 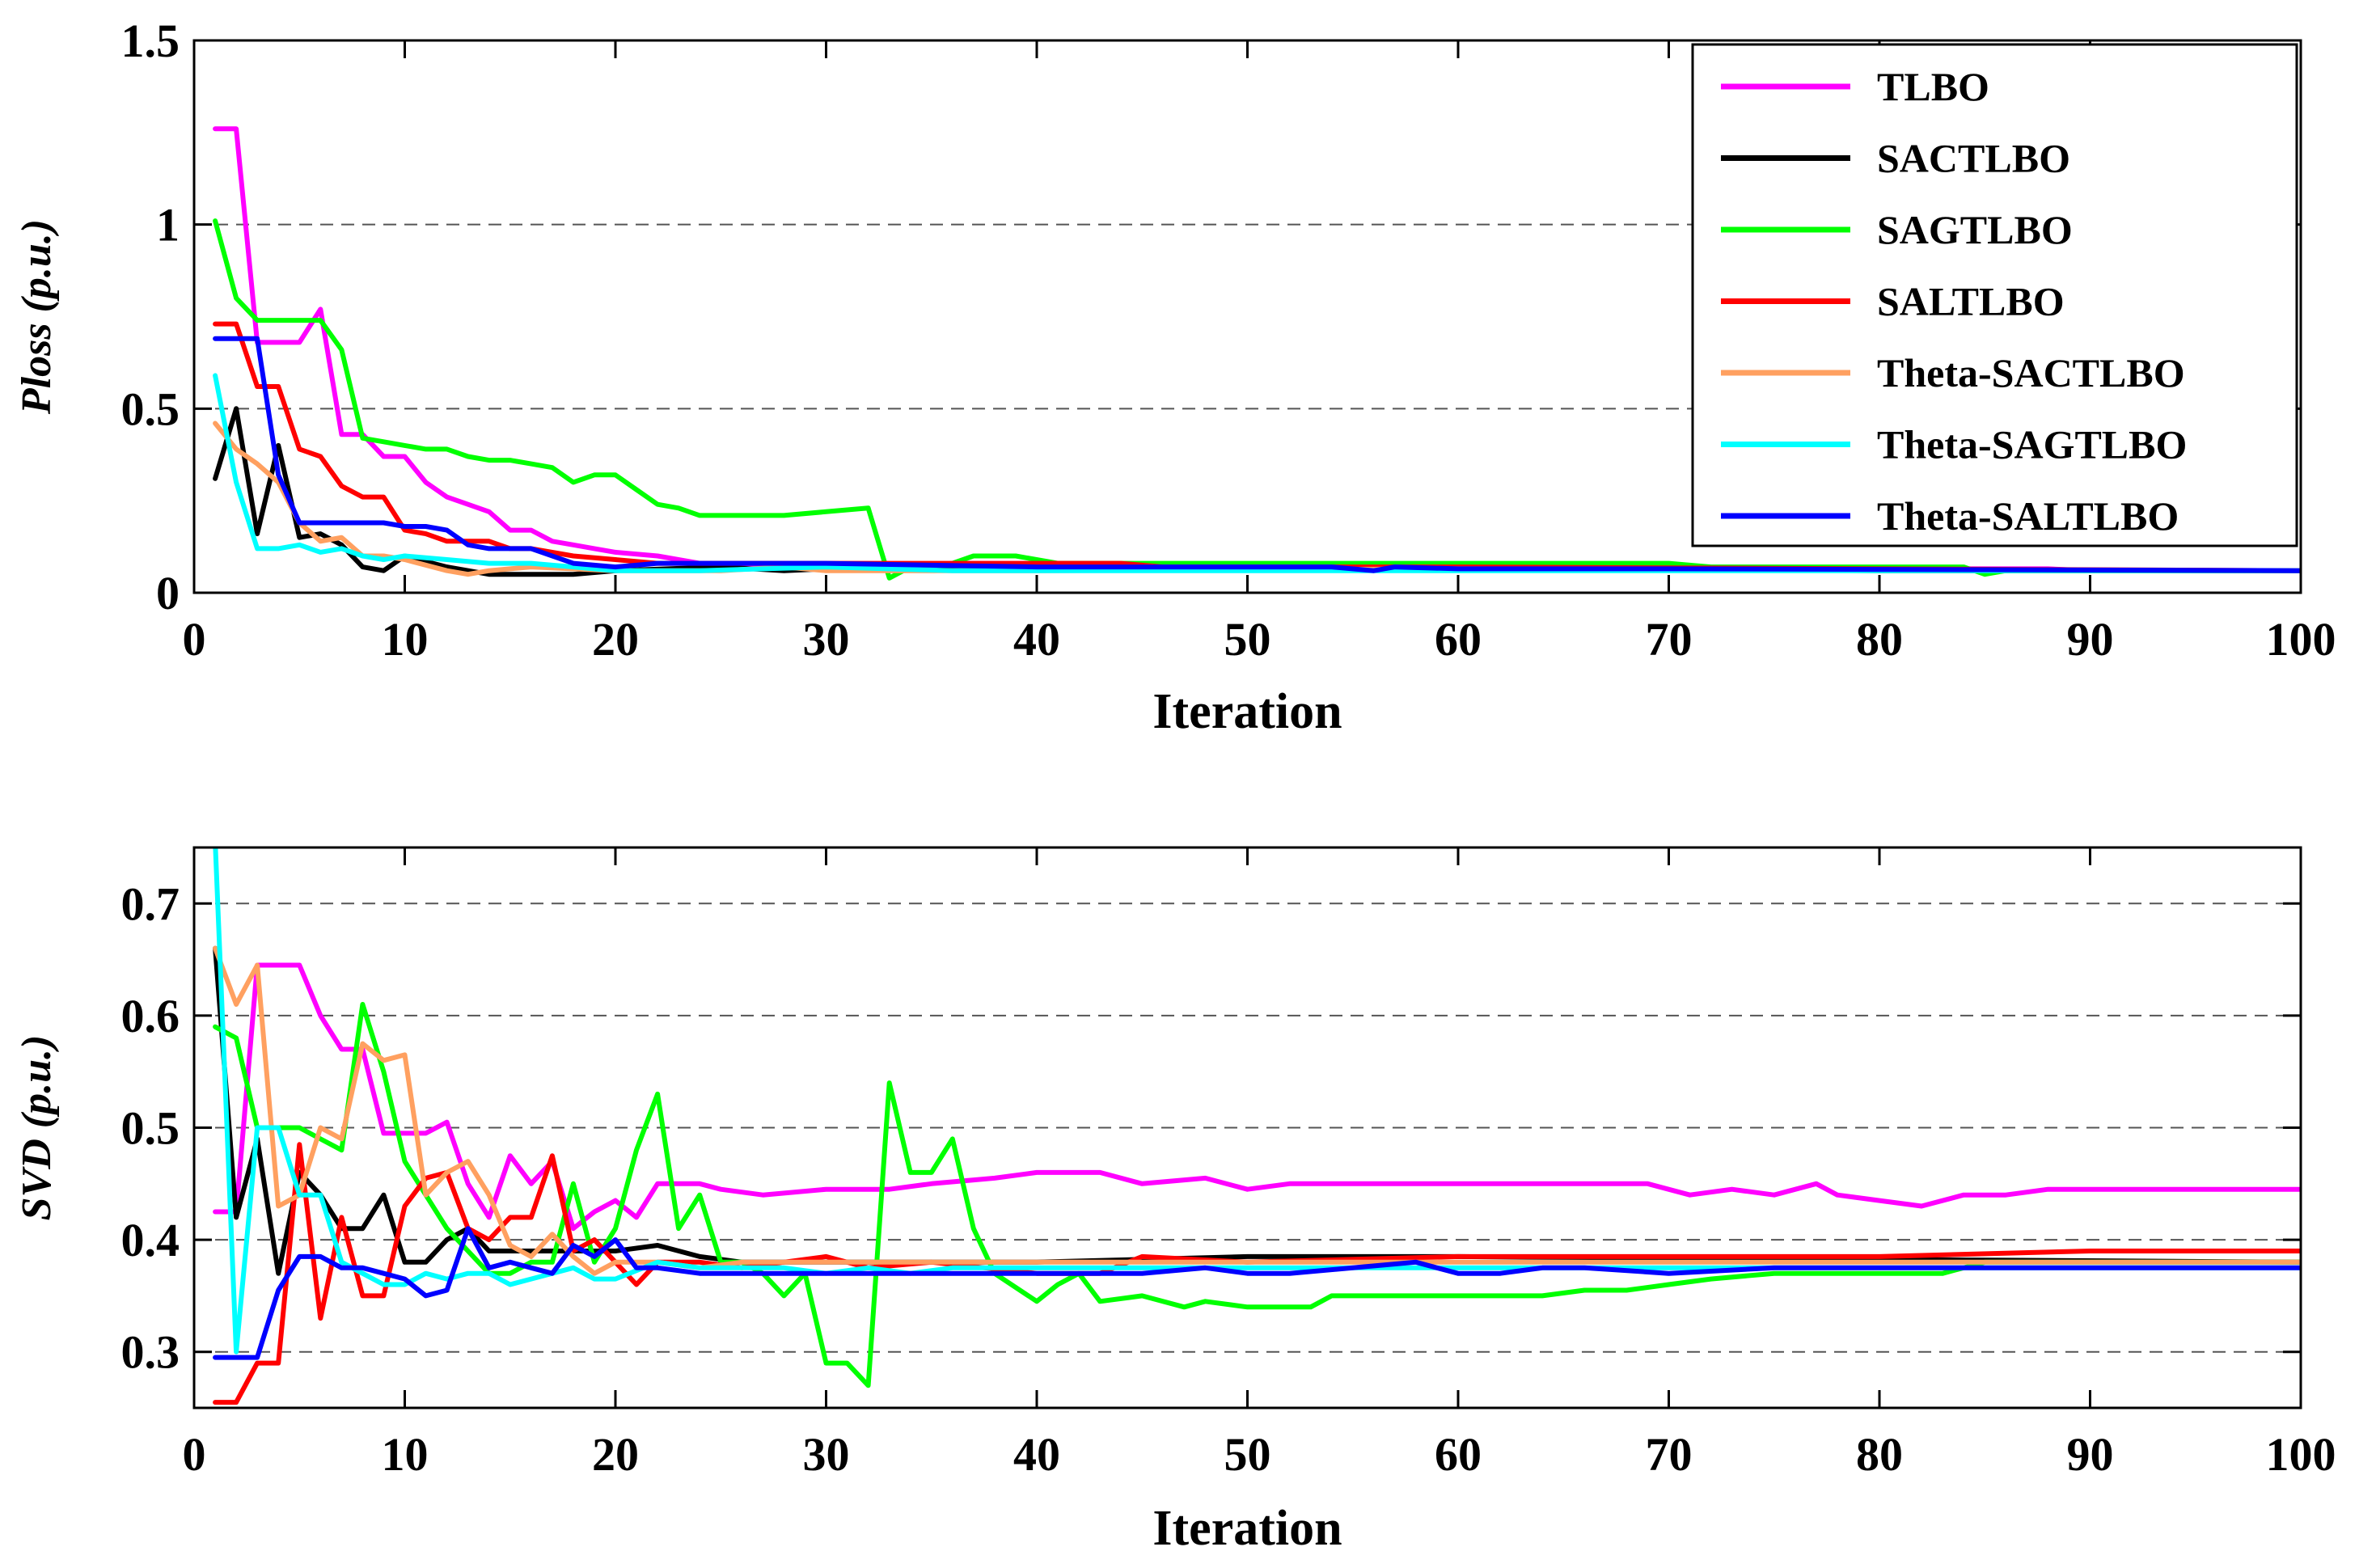 I want to click on y-tick-label: 0.7, so click(x=150, y=903).